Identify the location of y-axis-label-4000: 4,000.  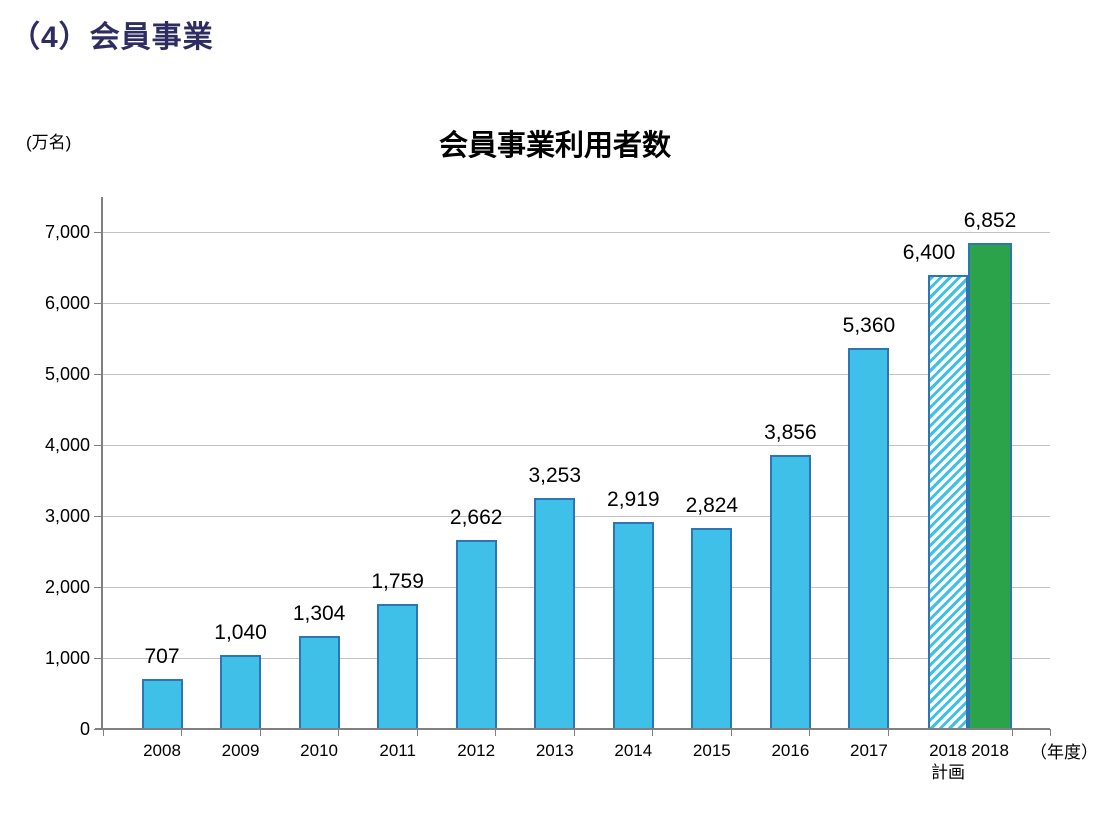
(67, 445).